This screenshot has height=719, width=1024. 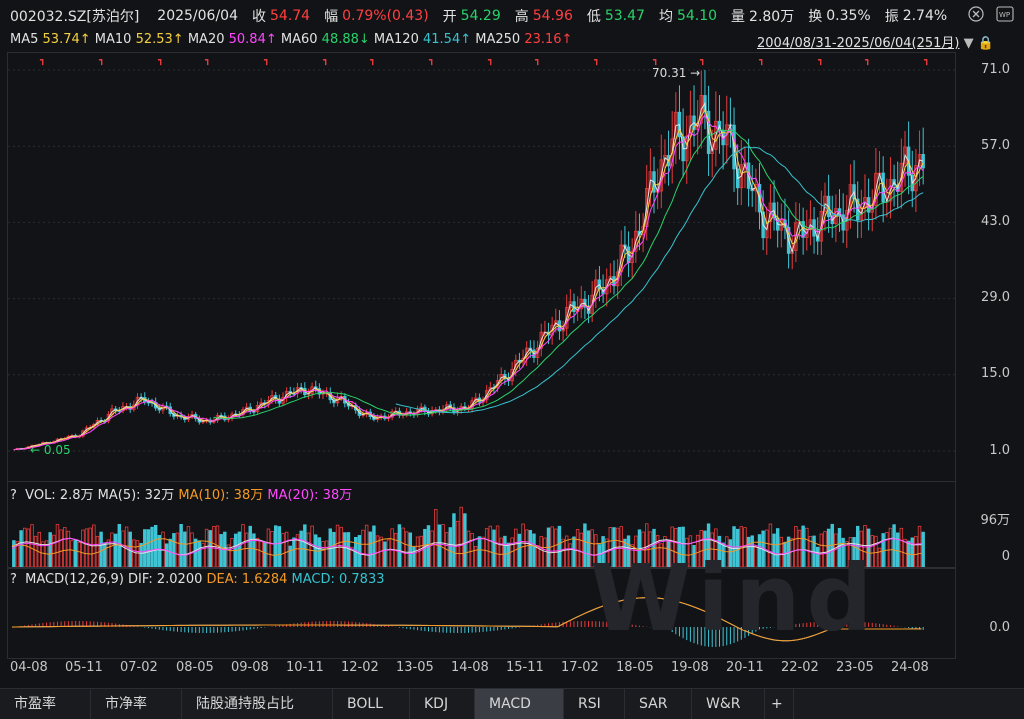 What do you see at coordinates (594, 704) in the screenshot?
I see `tab-rsi: RSI` at bounding box center [594, 704].